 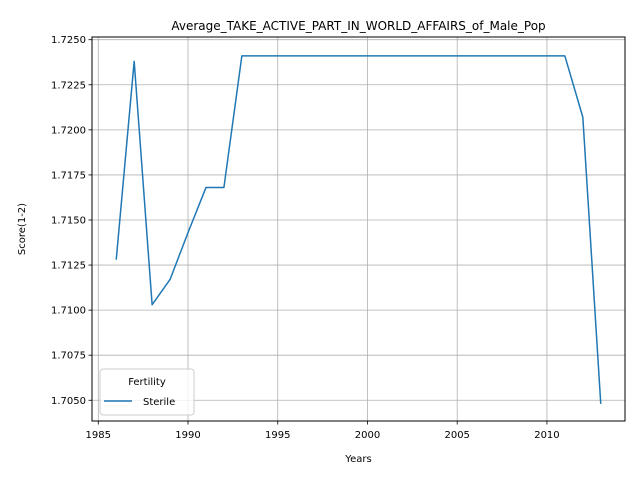 What do you see at coordinates (68, 175) in the screenshot?
I see `y-tick-label: 1.7175` at bounding box center [68, 175].